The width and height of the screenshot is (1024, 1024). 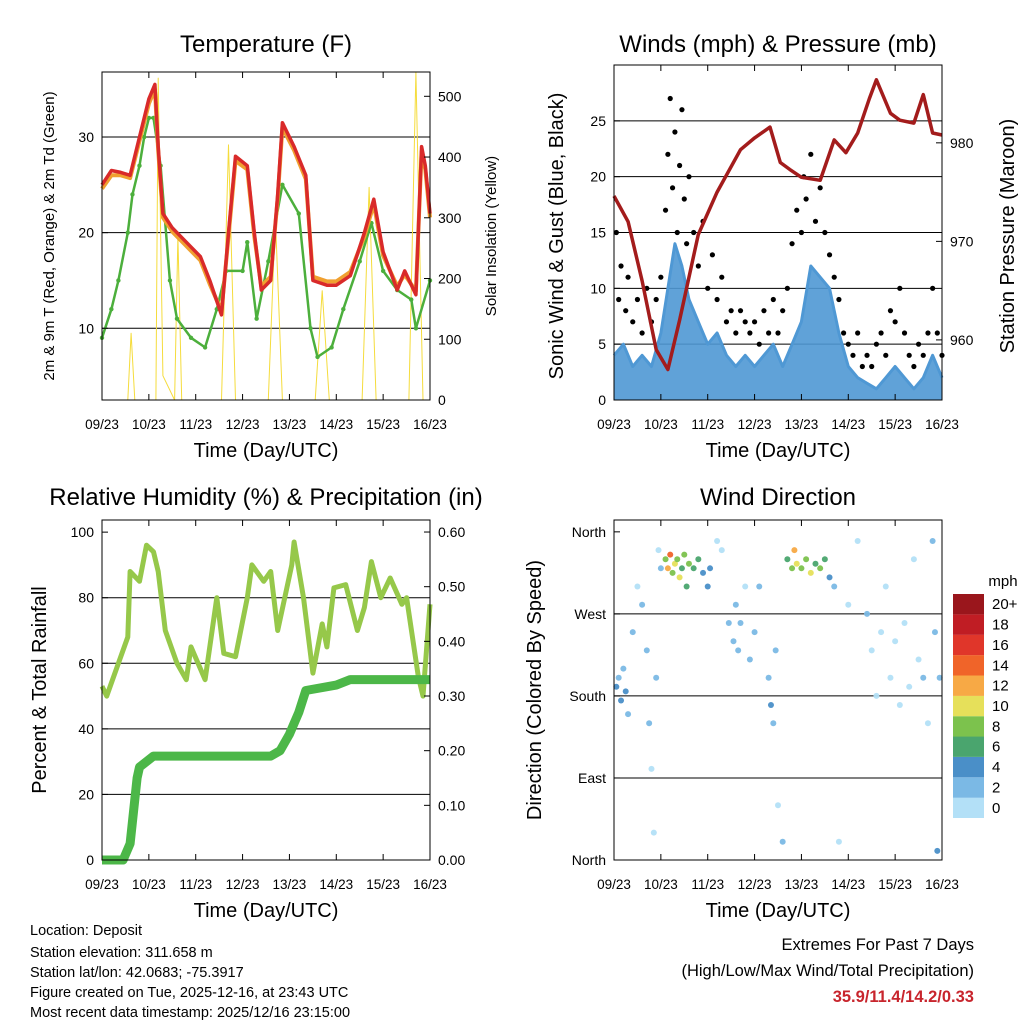 What do you see at coordinates (778, 316) in the screenshot?
I see `sonic-wind-line` at bounding box center [778, 316].